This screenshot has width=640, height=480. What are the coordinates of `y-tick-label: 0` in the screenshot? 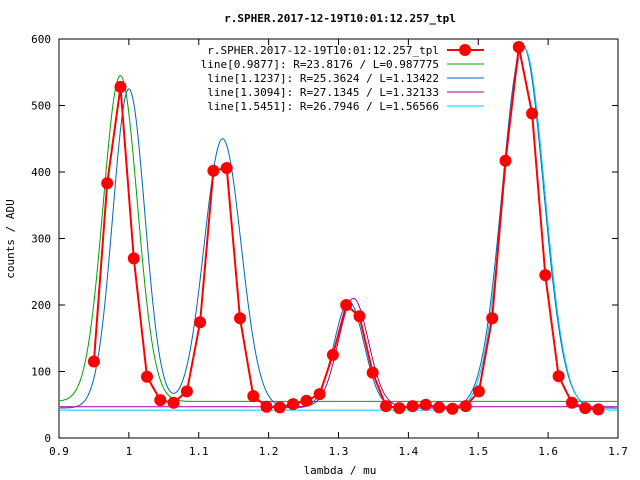 It's located at (47, 438).